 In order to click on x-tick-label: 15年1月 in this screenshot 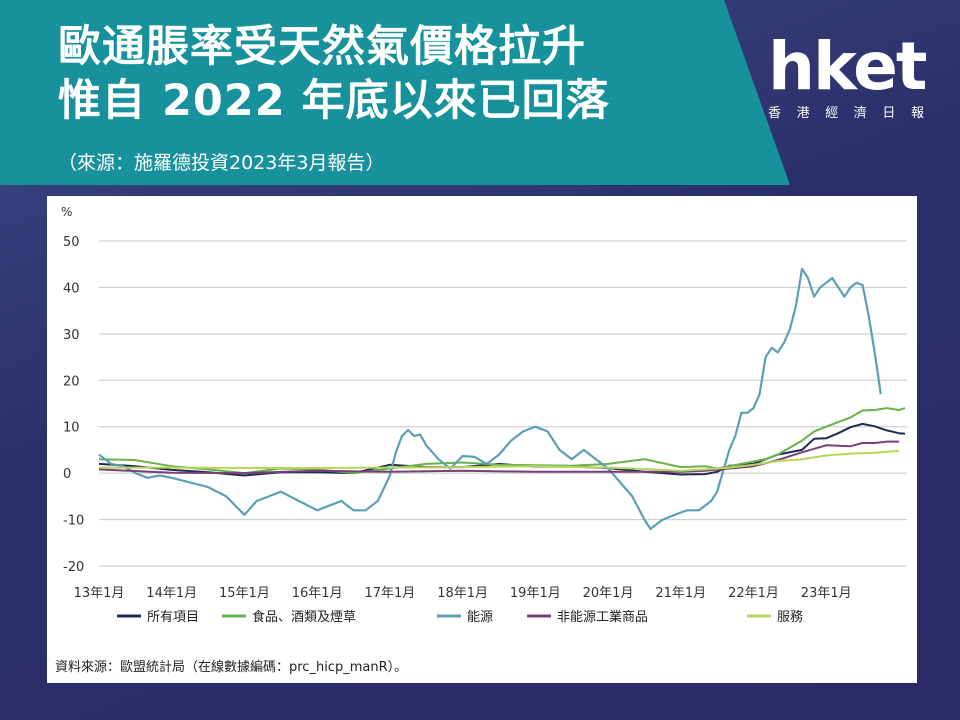, I will do `click(244, 593)`.